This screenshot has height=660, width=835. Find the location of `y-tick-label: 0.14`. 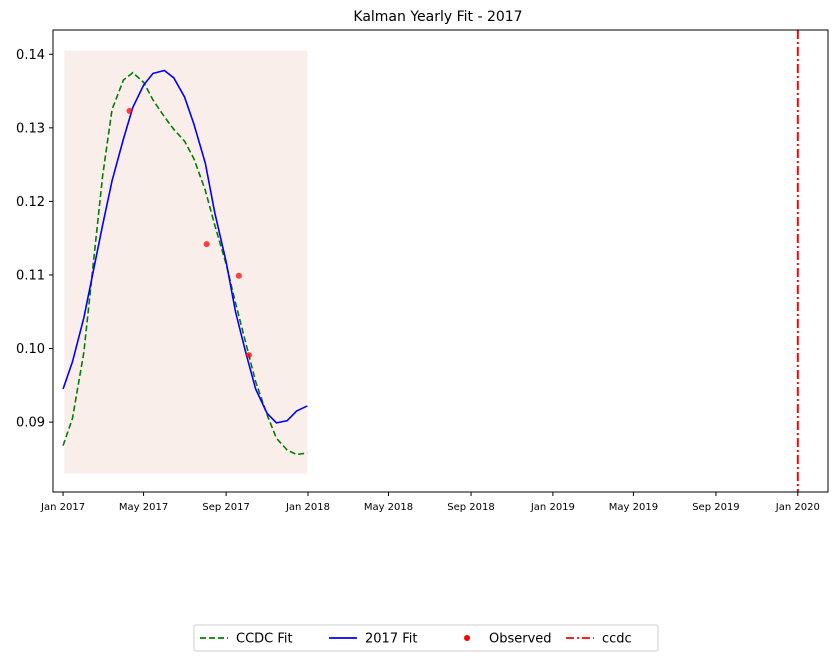

y-tick-label: 0.14 is located at coordinates (30, 55).